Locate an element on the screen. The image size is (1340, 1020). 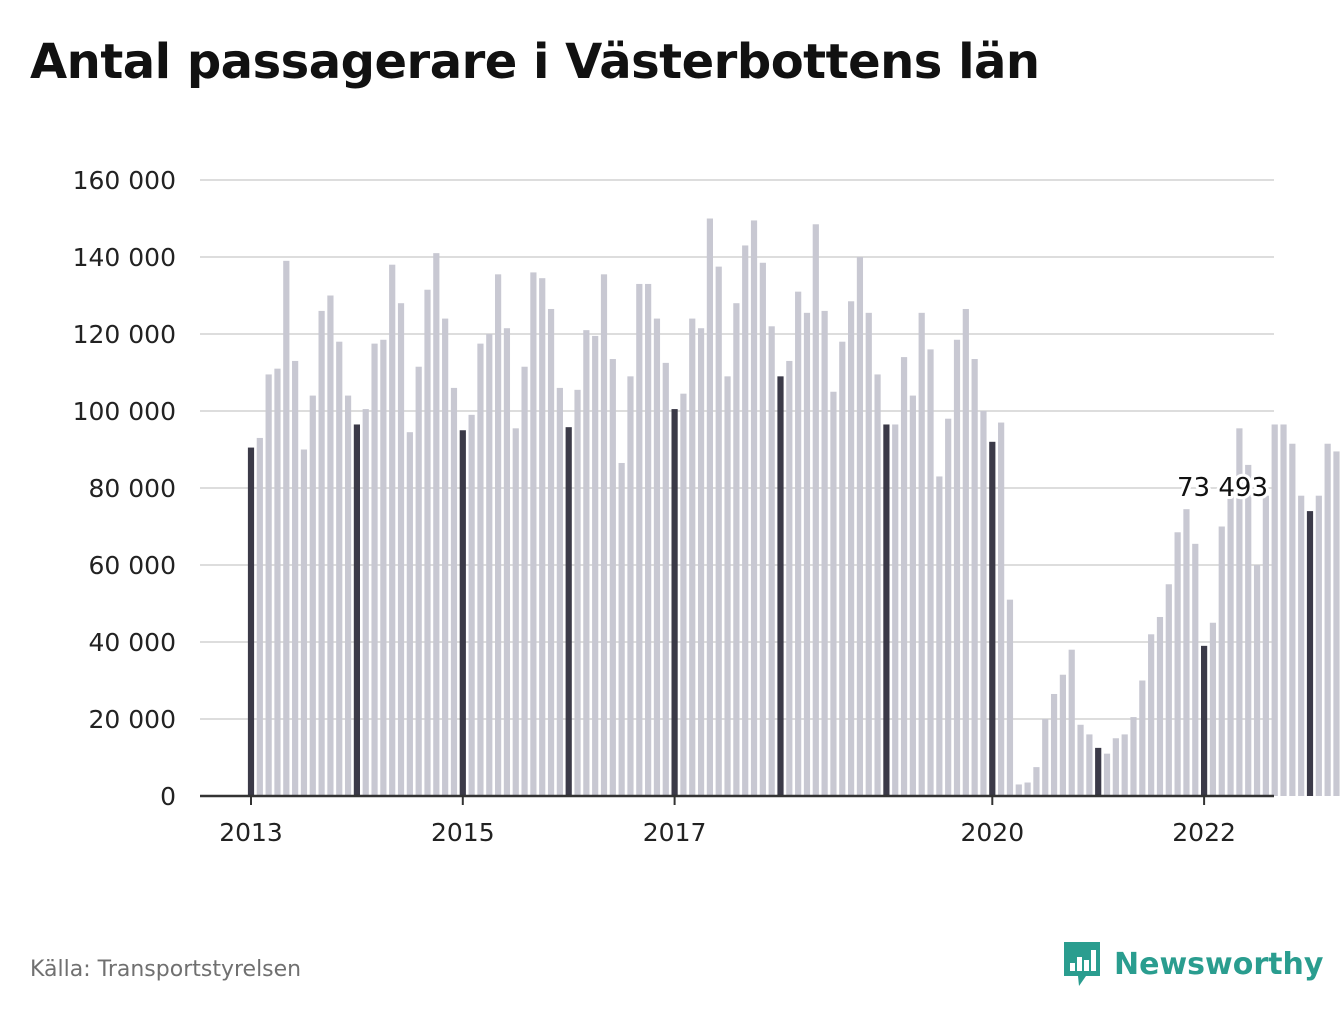
y-tick-label: 140 000 is located at coordinates (124, 257).